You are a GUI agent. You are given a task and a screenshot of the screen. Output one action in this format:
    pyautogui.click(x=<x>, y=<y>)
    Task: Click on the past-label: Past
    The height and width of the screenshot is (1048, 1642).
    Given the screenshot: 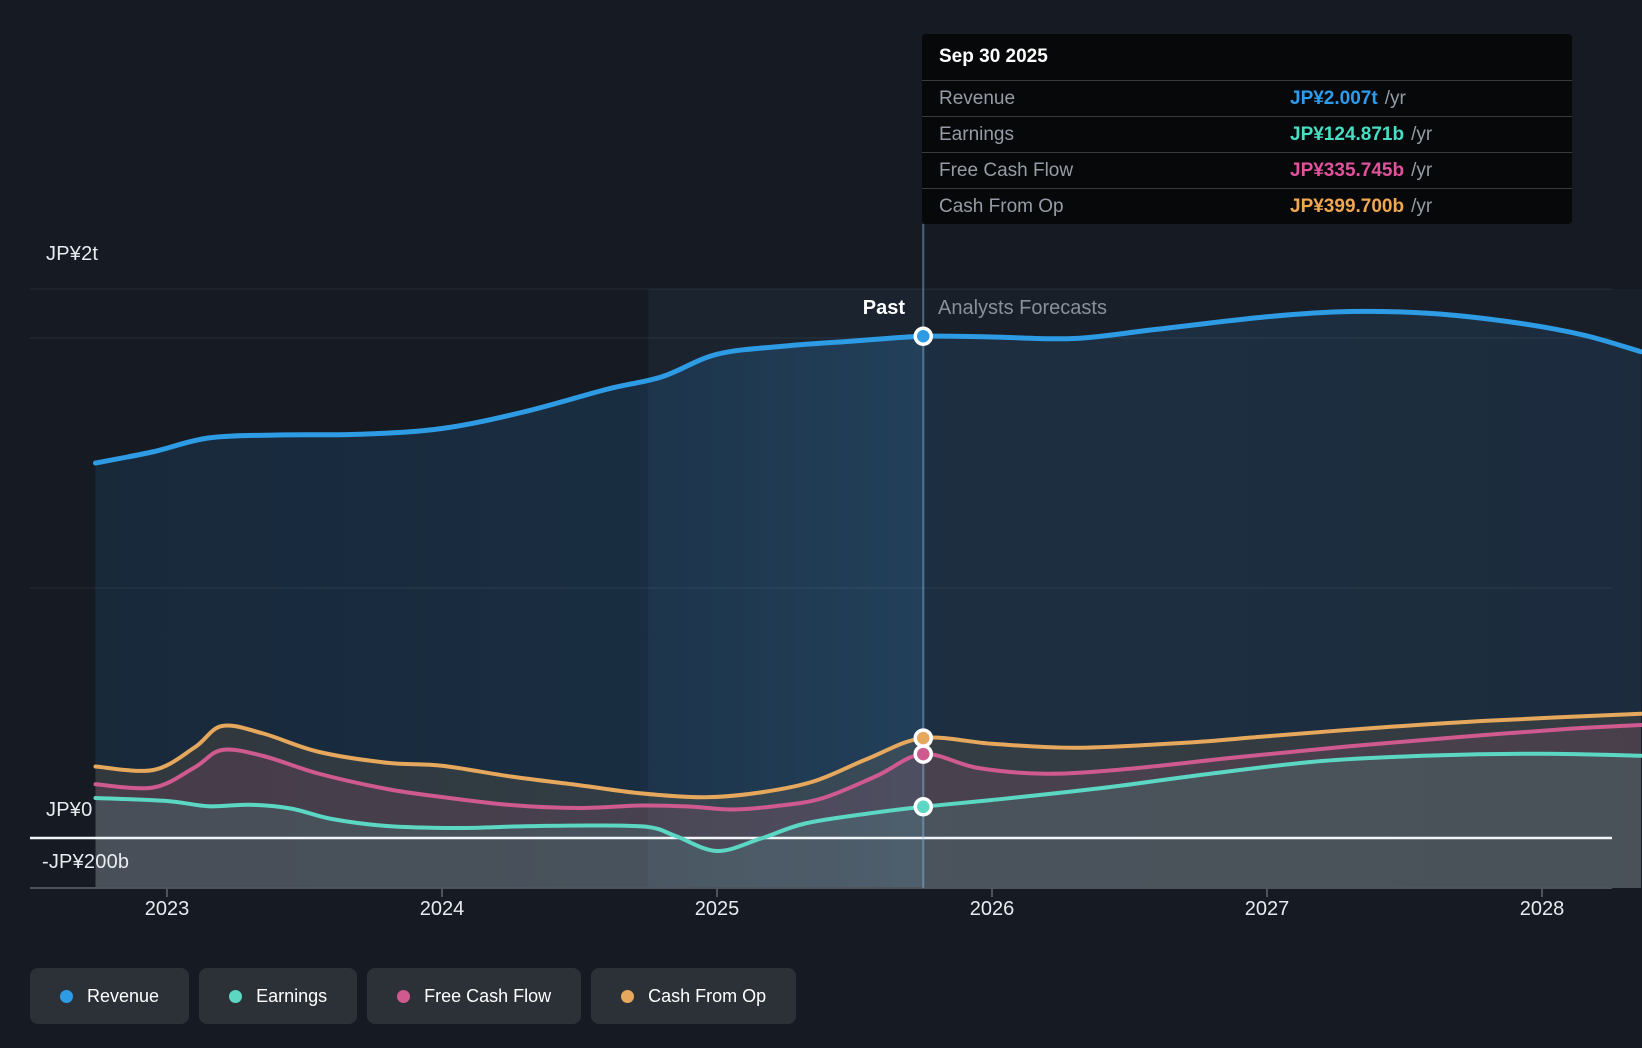 What is the action you would take?
    pyautogui.click(x=883, y=308)
    